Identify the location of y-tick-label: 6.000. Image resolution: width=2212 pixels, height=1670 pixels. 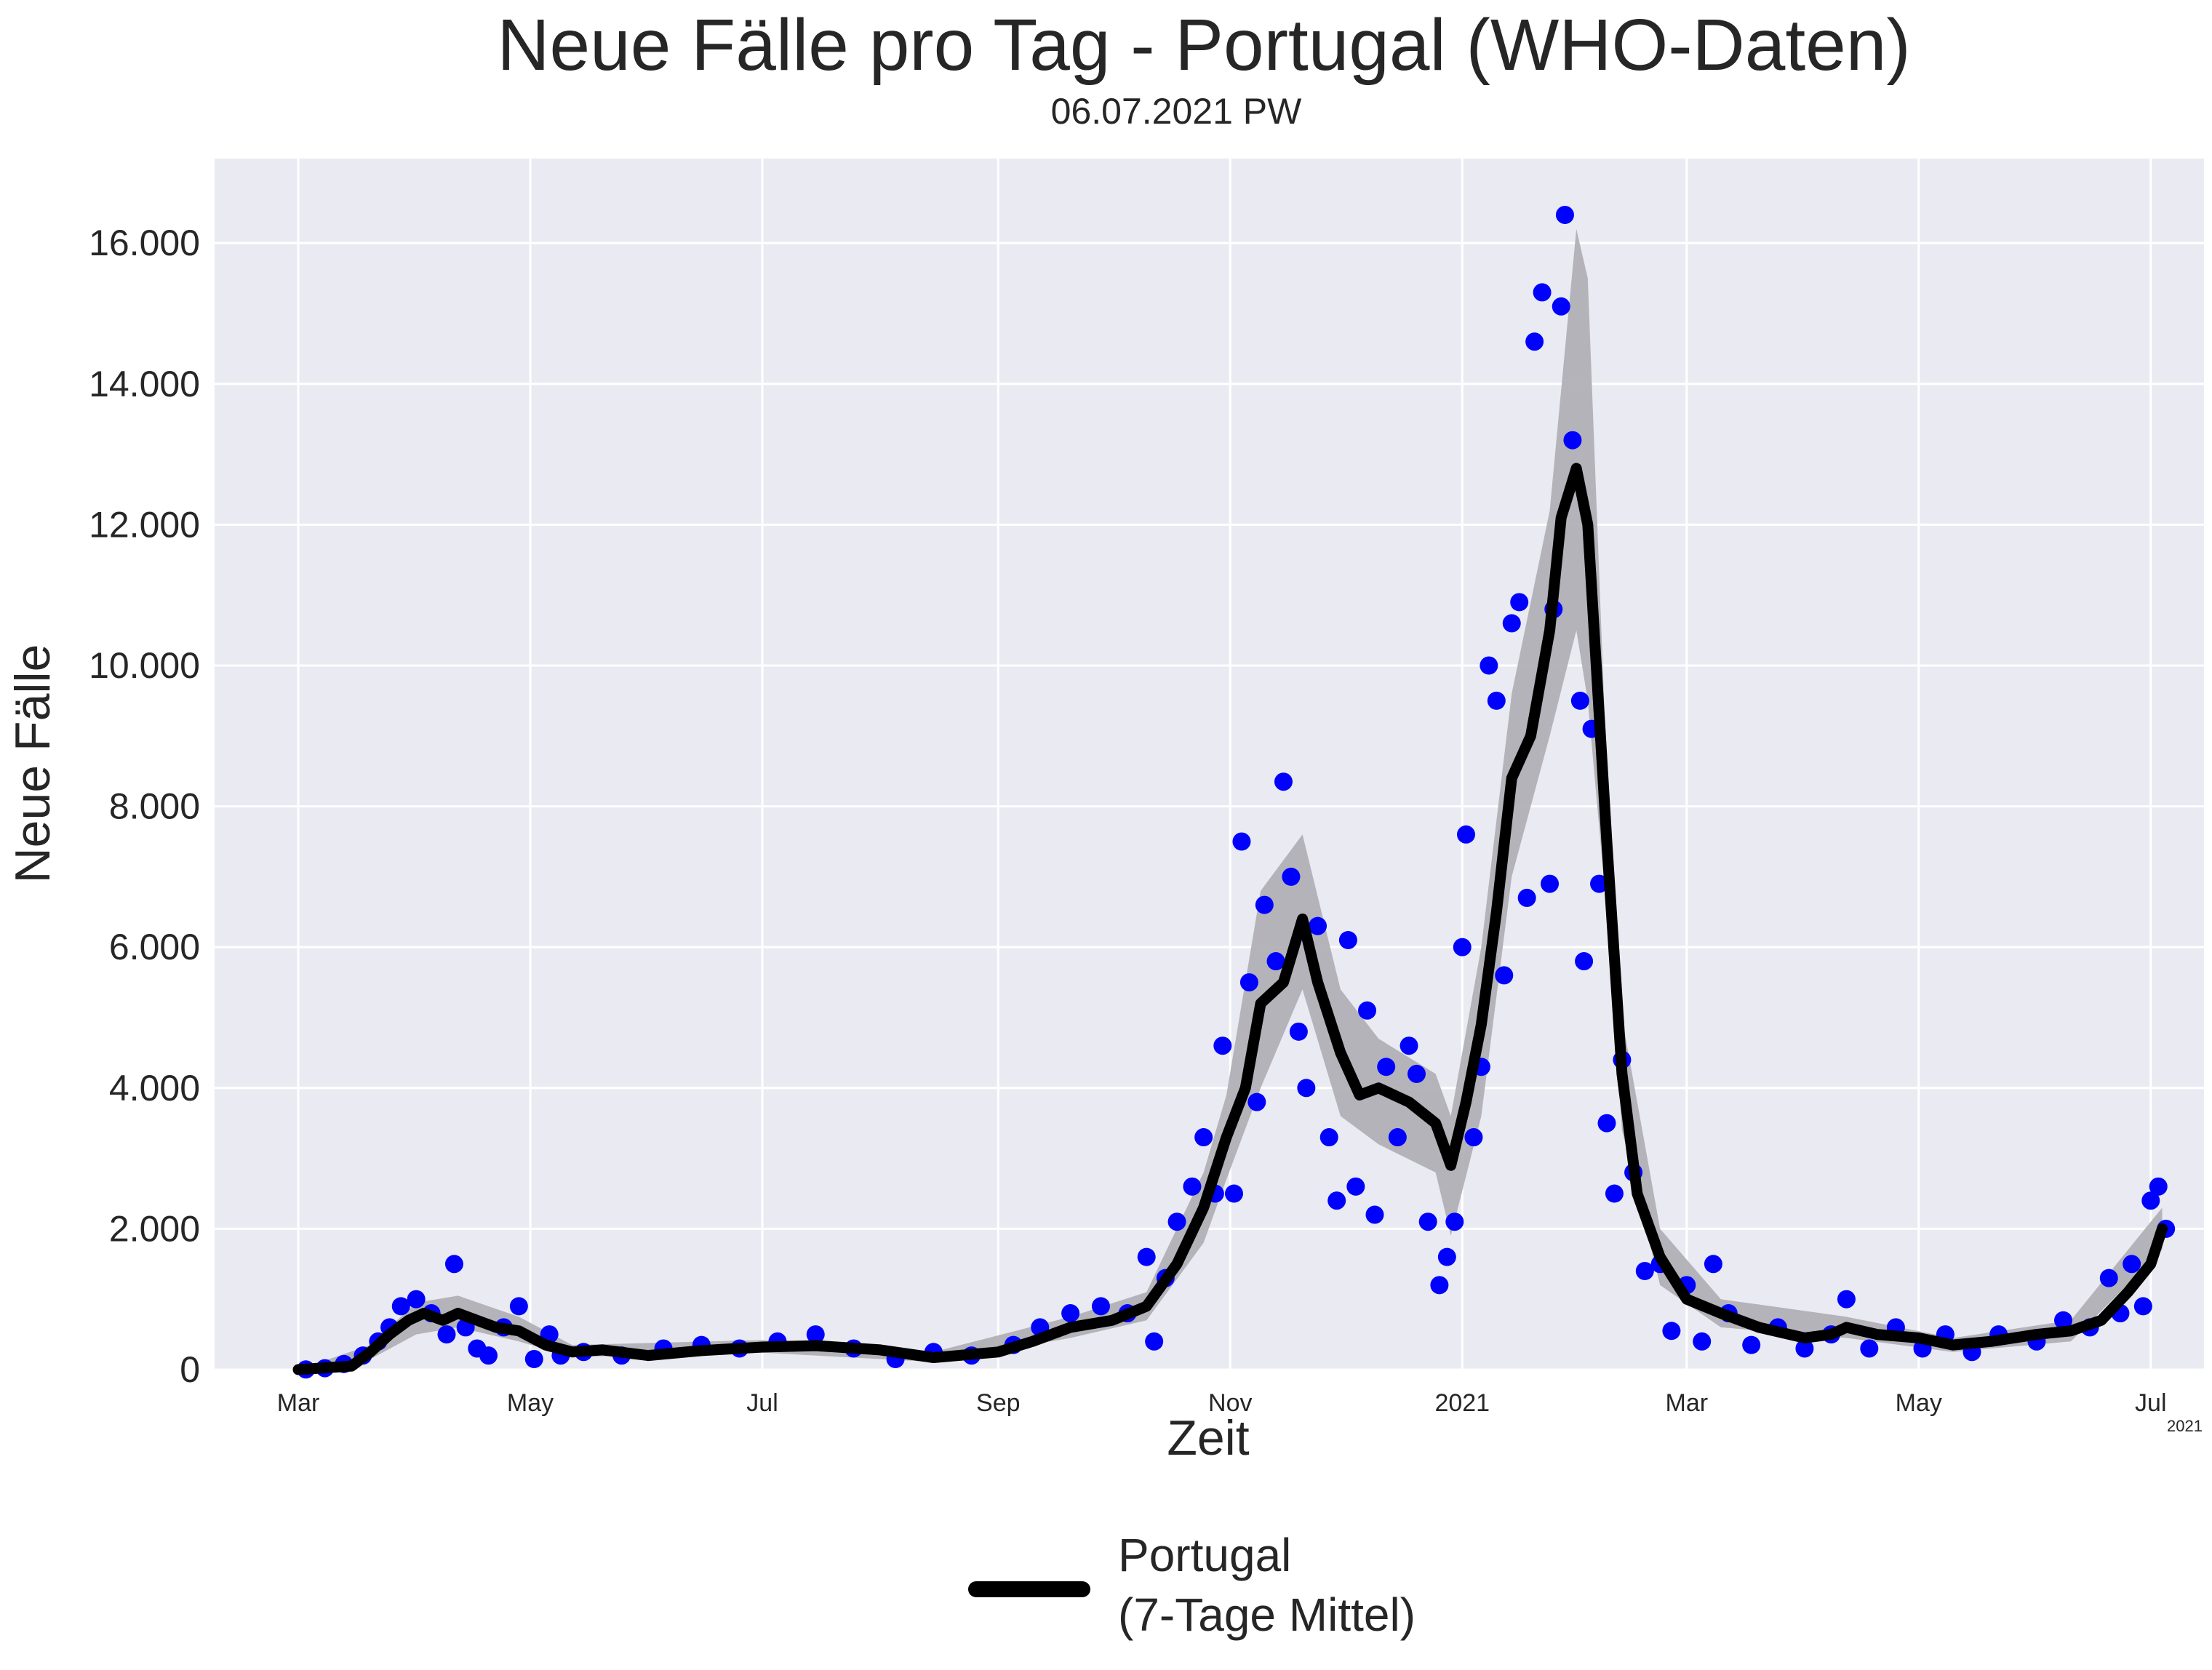
(154, 947).